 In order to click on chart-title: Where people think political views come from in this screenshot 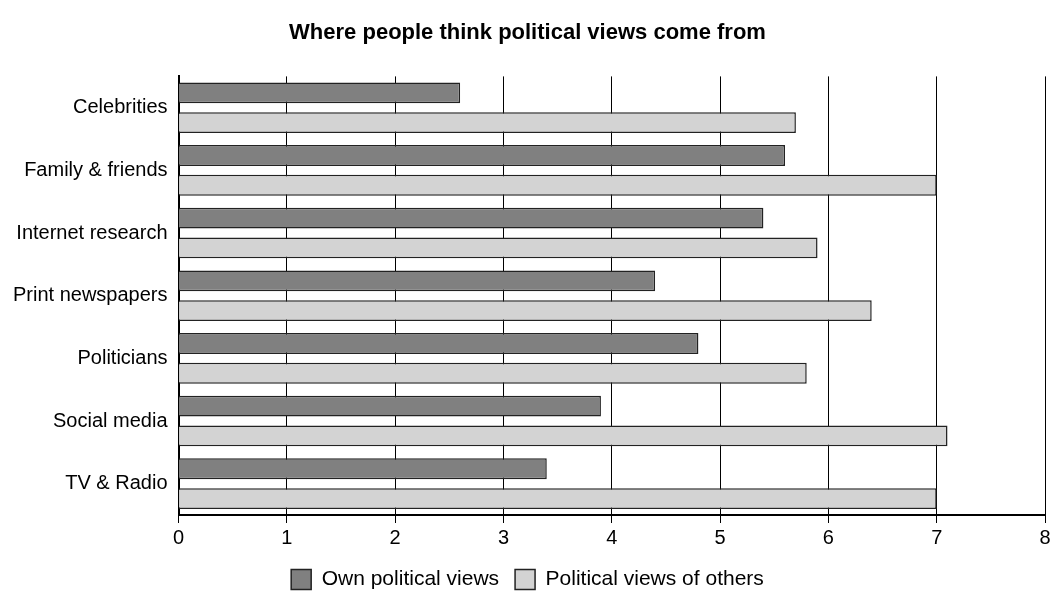, I will do `click(527, 32)`.